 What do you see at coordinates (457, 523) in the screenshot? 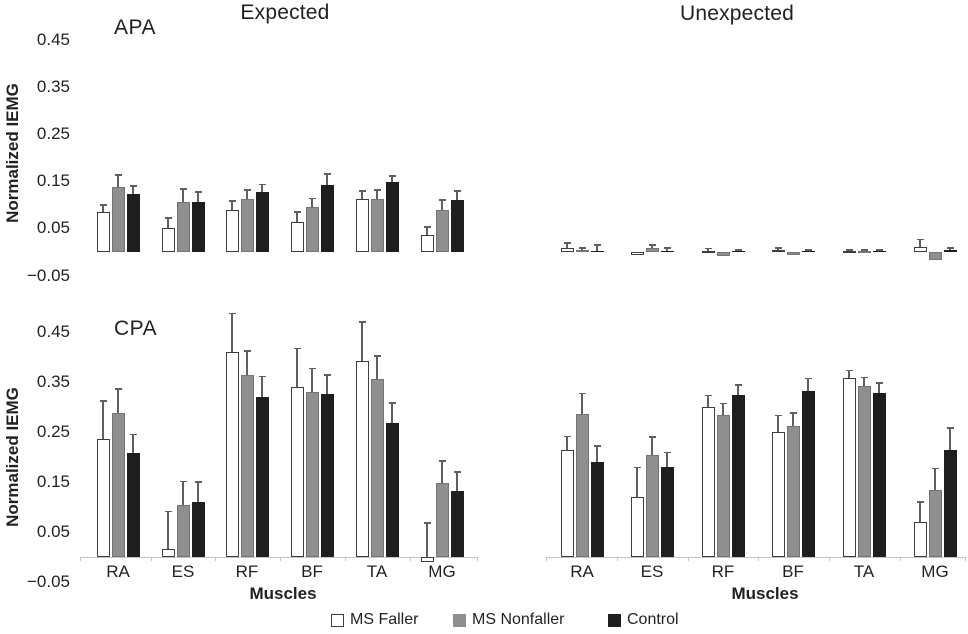
I see `bar-control-mg` at bounding box center [457, 523].